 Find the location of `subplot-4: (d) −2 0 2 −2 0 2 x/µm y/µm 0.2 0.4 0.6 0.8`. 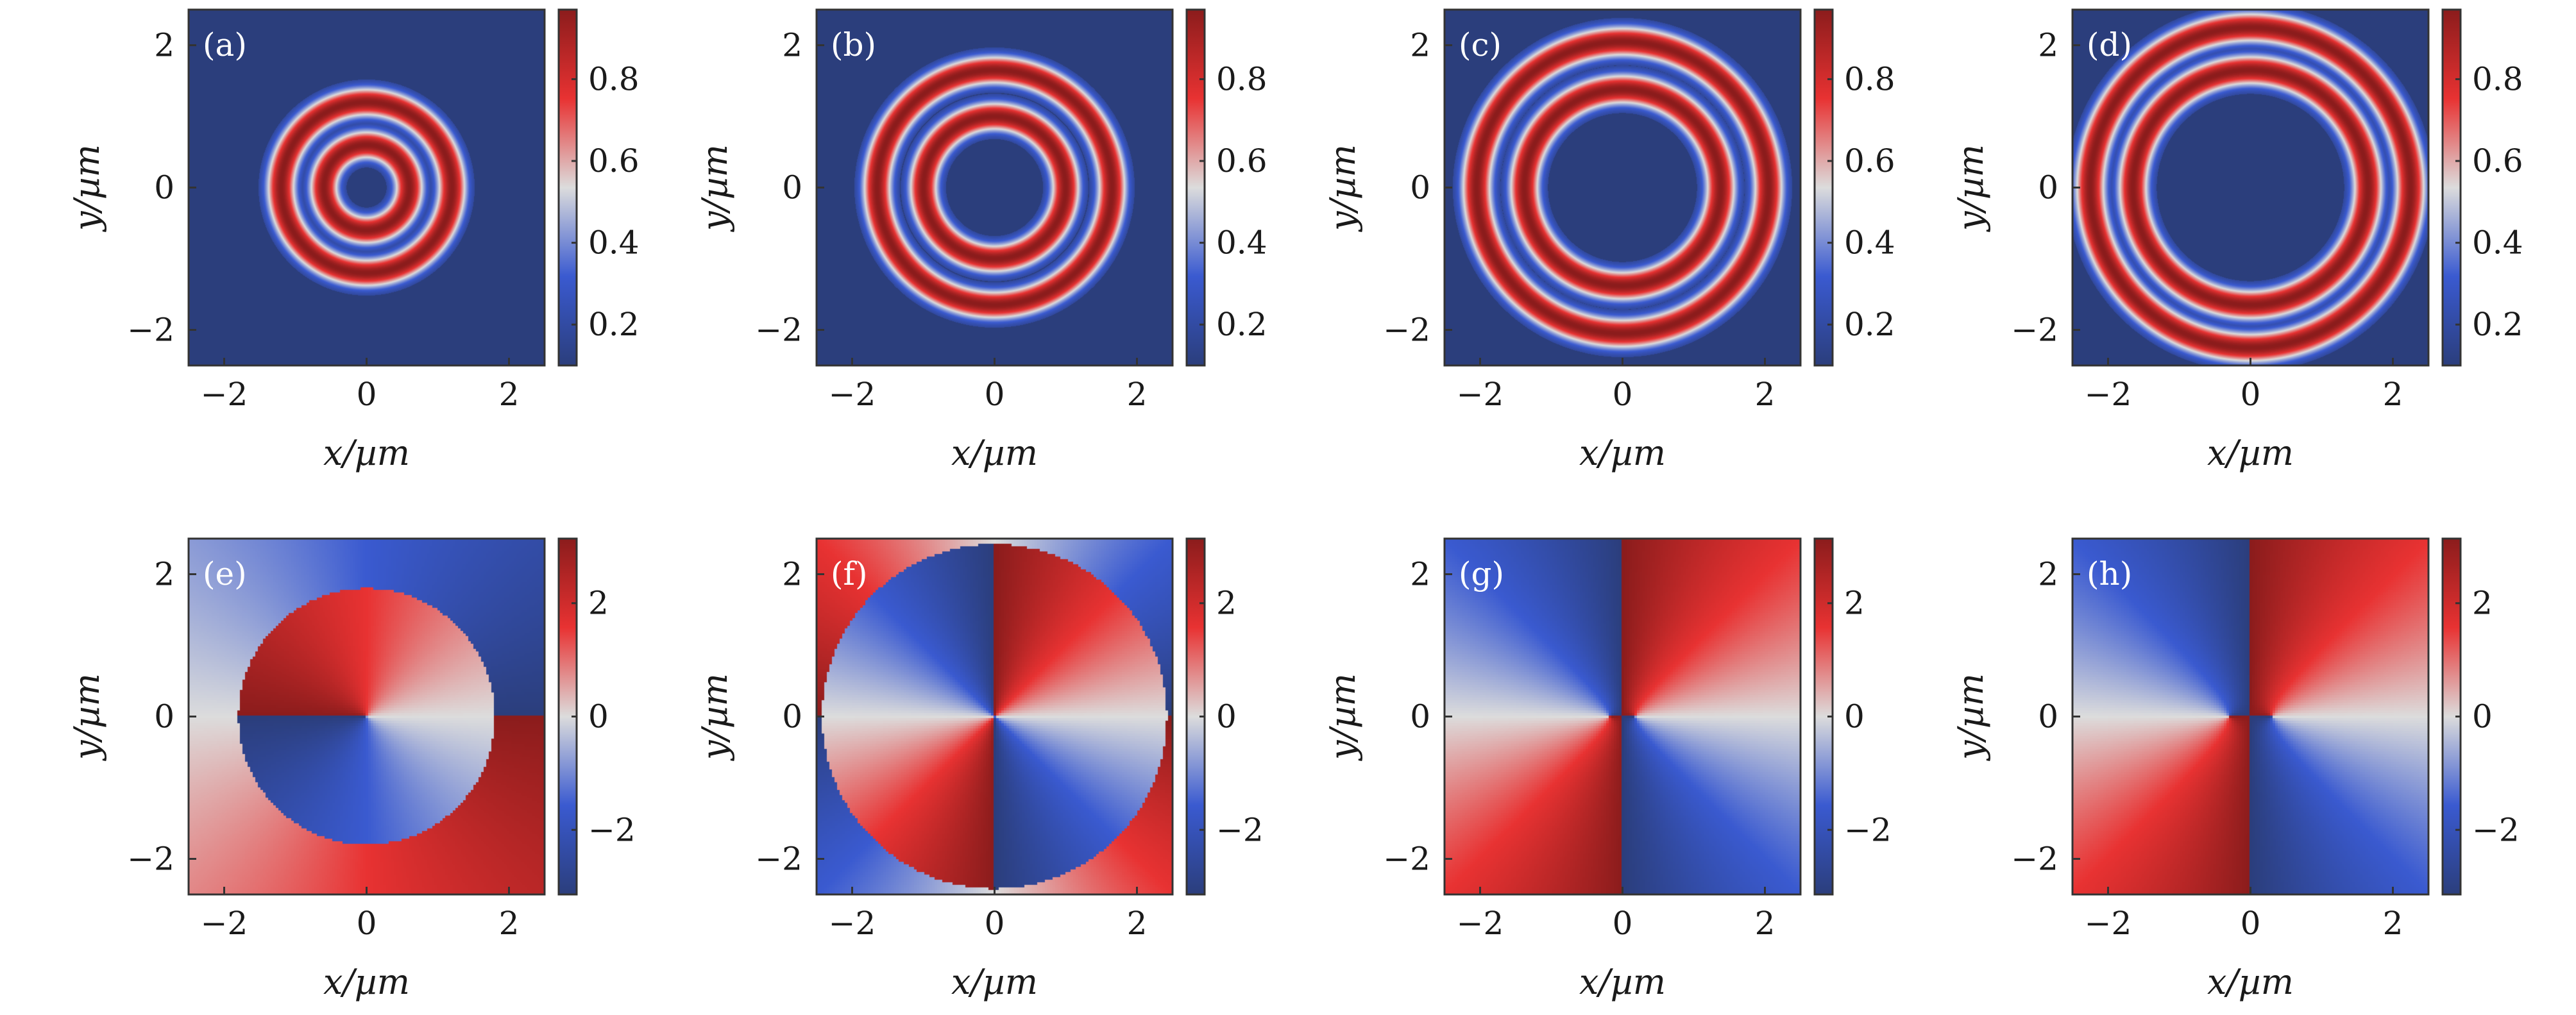

subplot-4: (d) −2 0 2 −2 0 2 x/µm y/µm 0.2 0.4 0.6 0.8 is located at coordinates (2237, 241).